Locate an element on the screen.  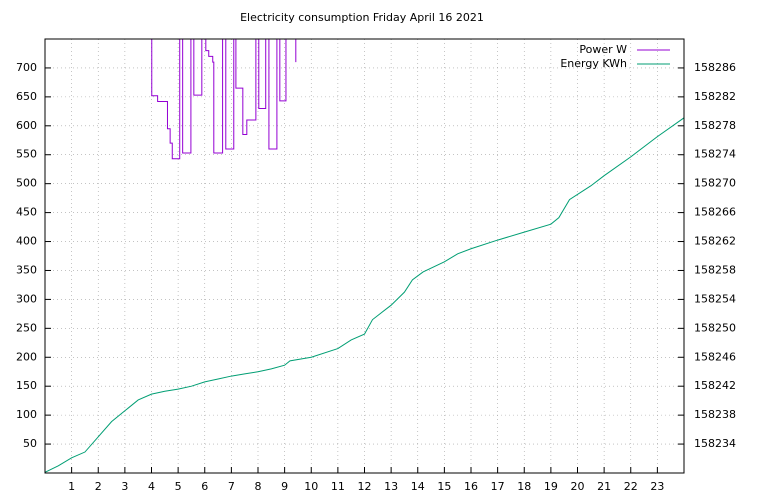
y-tick-label: 200 is located at coordinates (26, 356).